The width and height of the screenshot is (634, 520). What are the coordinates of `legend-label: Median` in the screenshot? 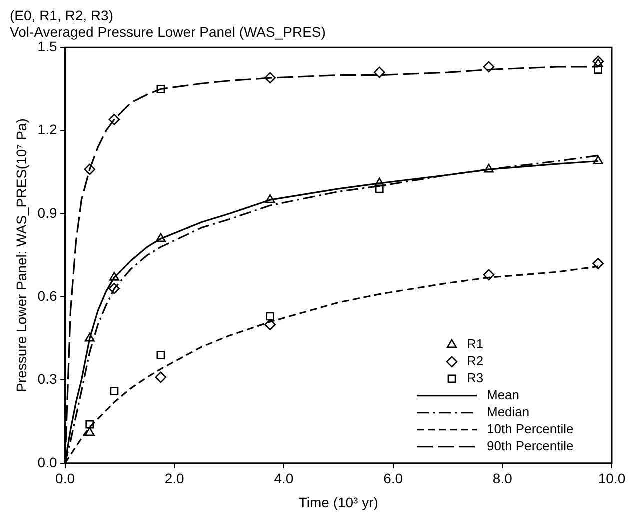 It's located at (508, 412).